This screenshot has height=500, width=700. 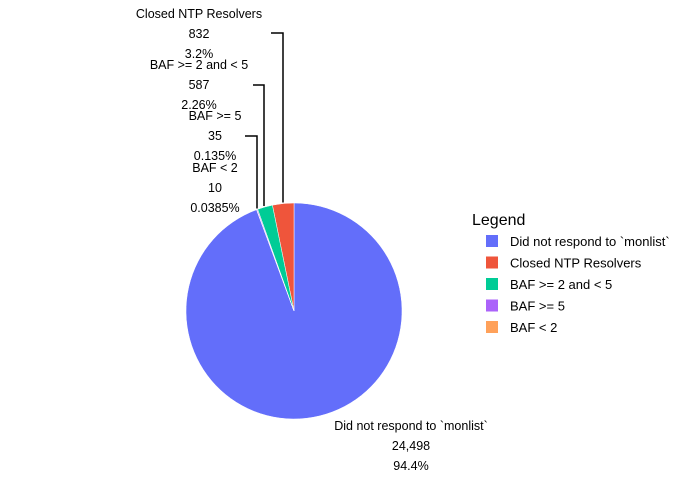 What do you see at coordinates (410, 466) in the screenshot?
I see `slice-label-percent-text: 94.4%` at bounding box center [410, 466].